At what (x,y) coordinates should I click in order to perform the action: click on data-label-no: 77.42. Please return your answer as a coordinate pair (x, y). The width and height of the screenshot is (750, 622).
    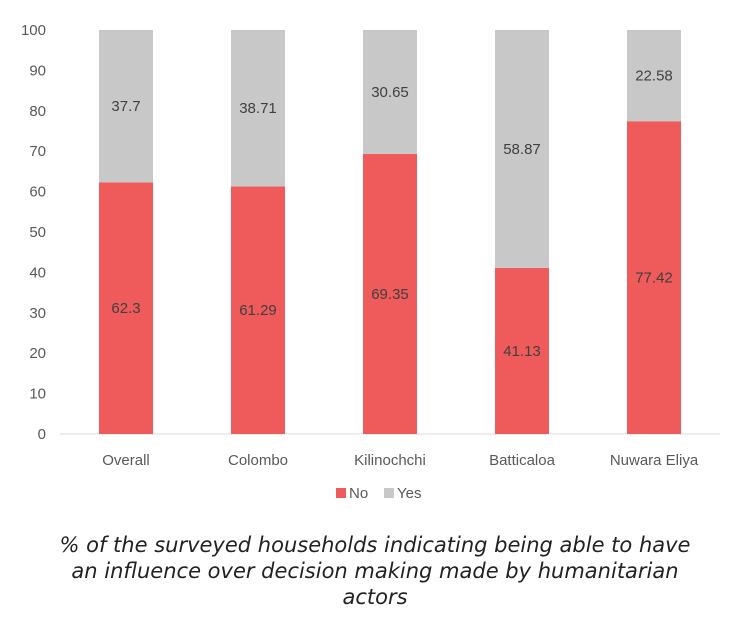
    Looking at the image, I should click on (654, 278).